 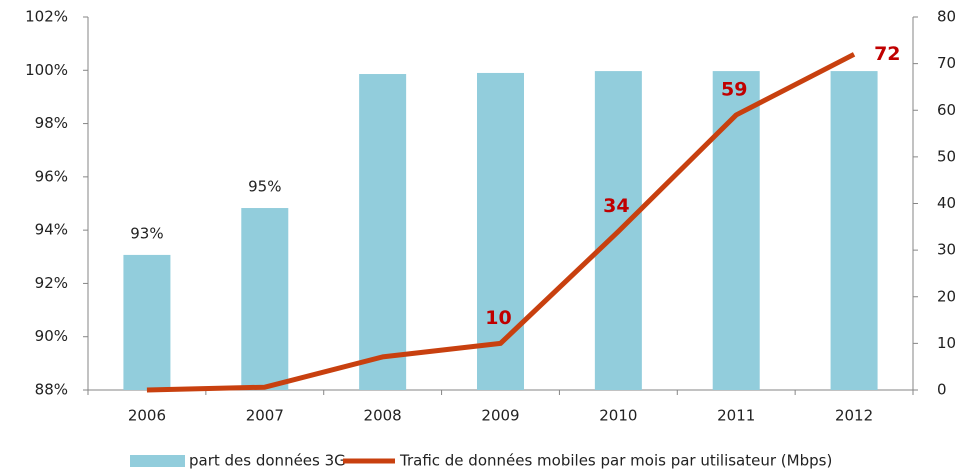 I want to click on legend-swatch, so click(x=157, y=461).